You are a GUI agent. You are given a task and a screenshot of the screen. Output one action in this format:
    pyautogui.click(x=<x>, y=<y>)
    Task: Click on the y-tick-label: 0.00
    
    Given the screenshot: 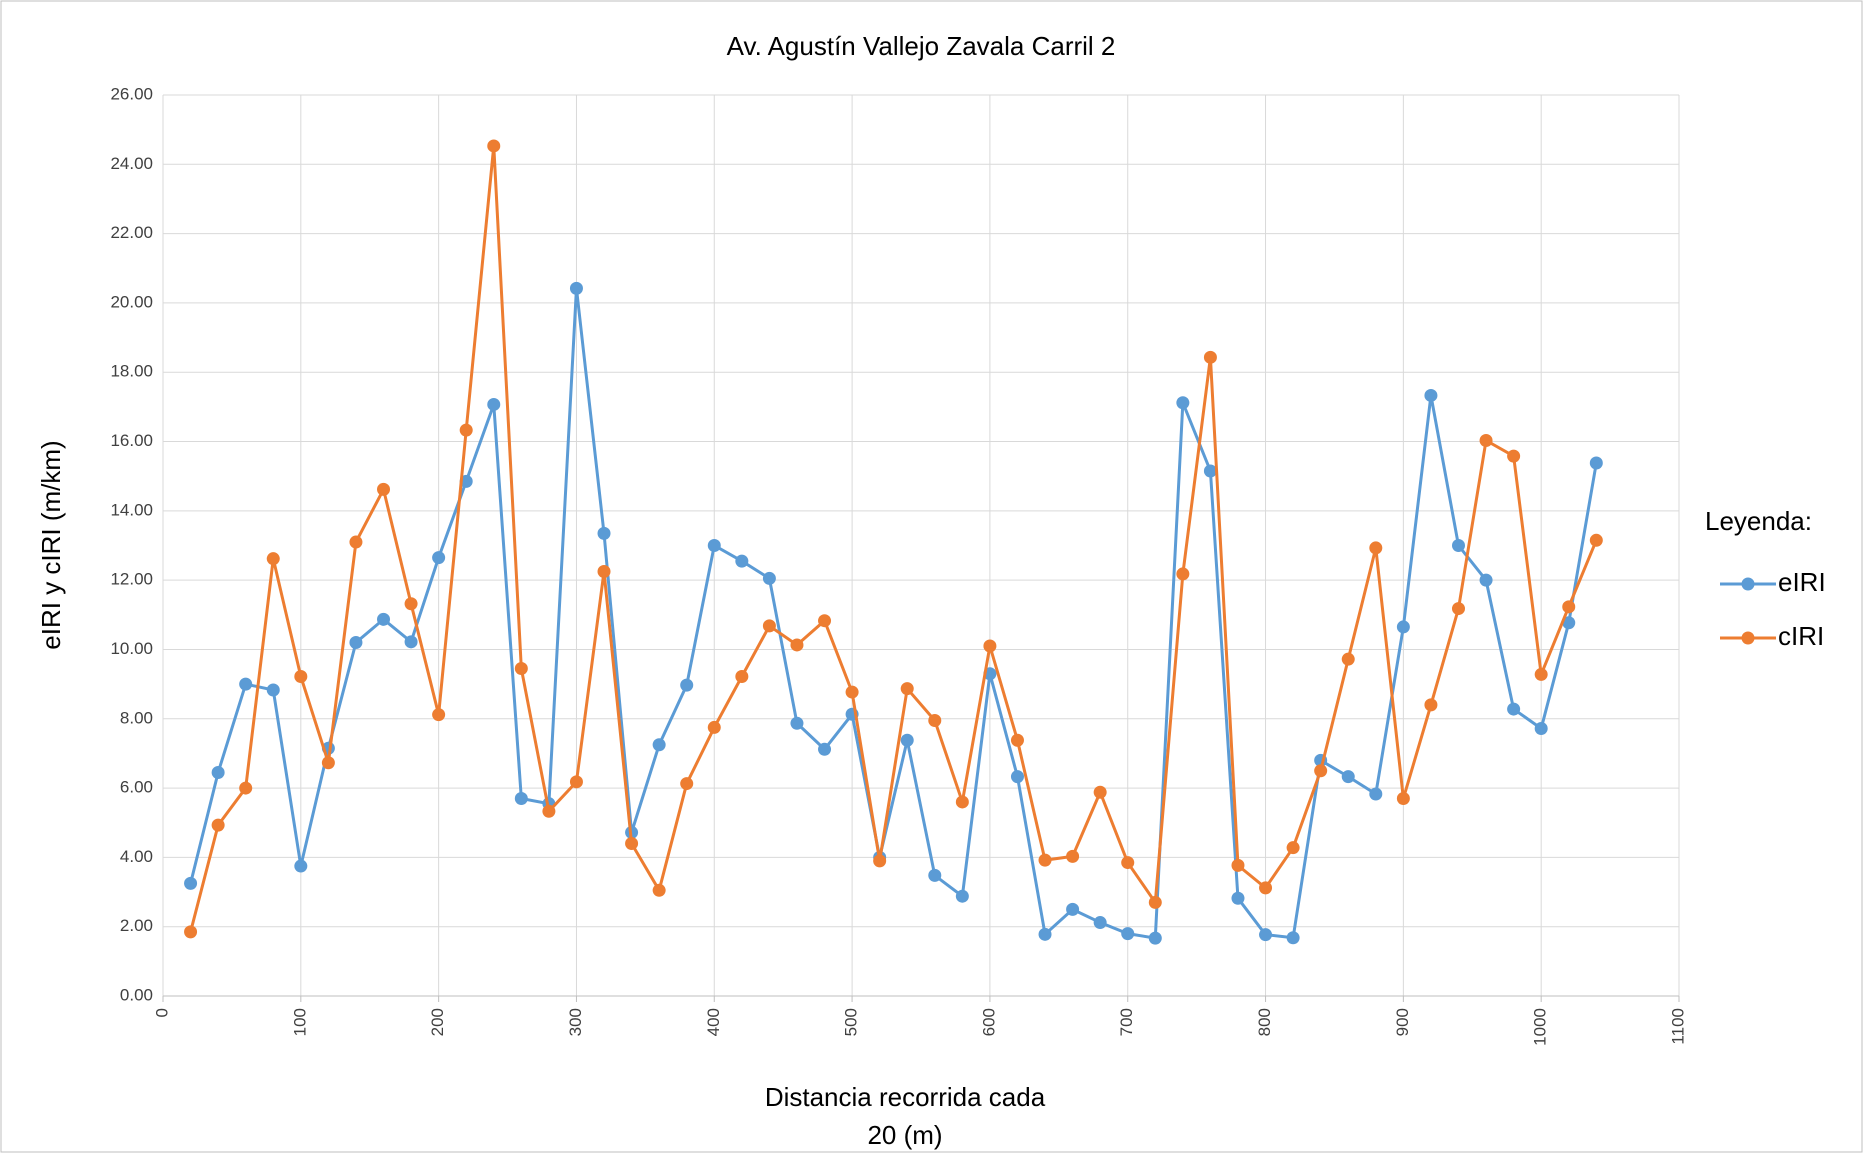 What is the action you would take?
    pyautogui.click(x=136, y=994)
    